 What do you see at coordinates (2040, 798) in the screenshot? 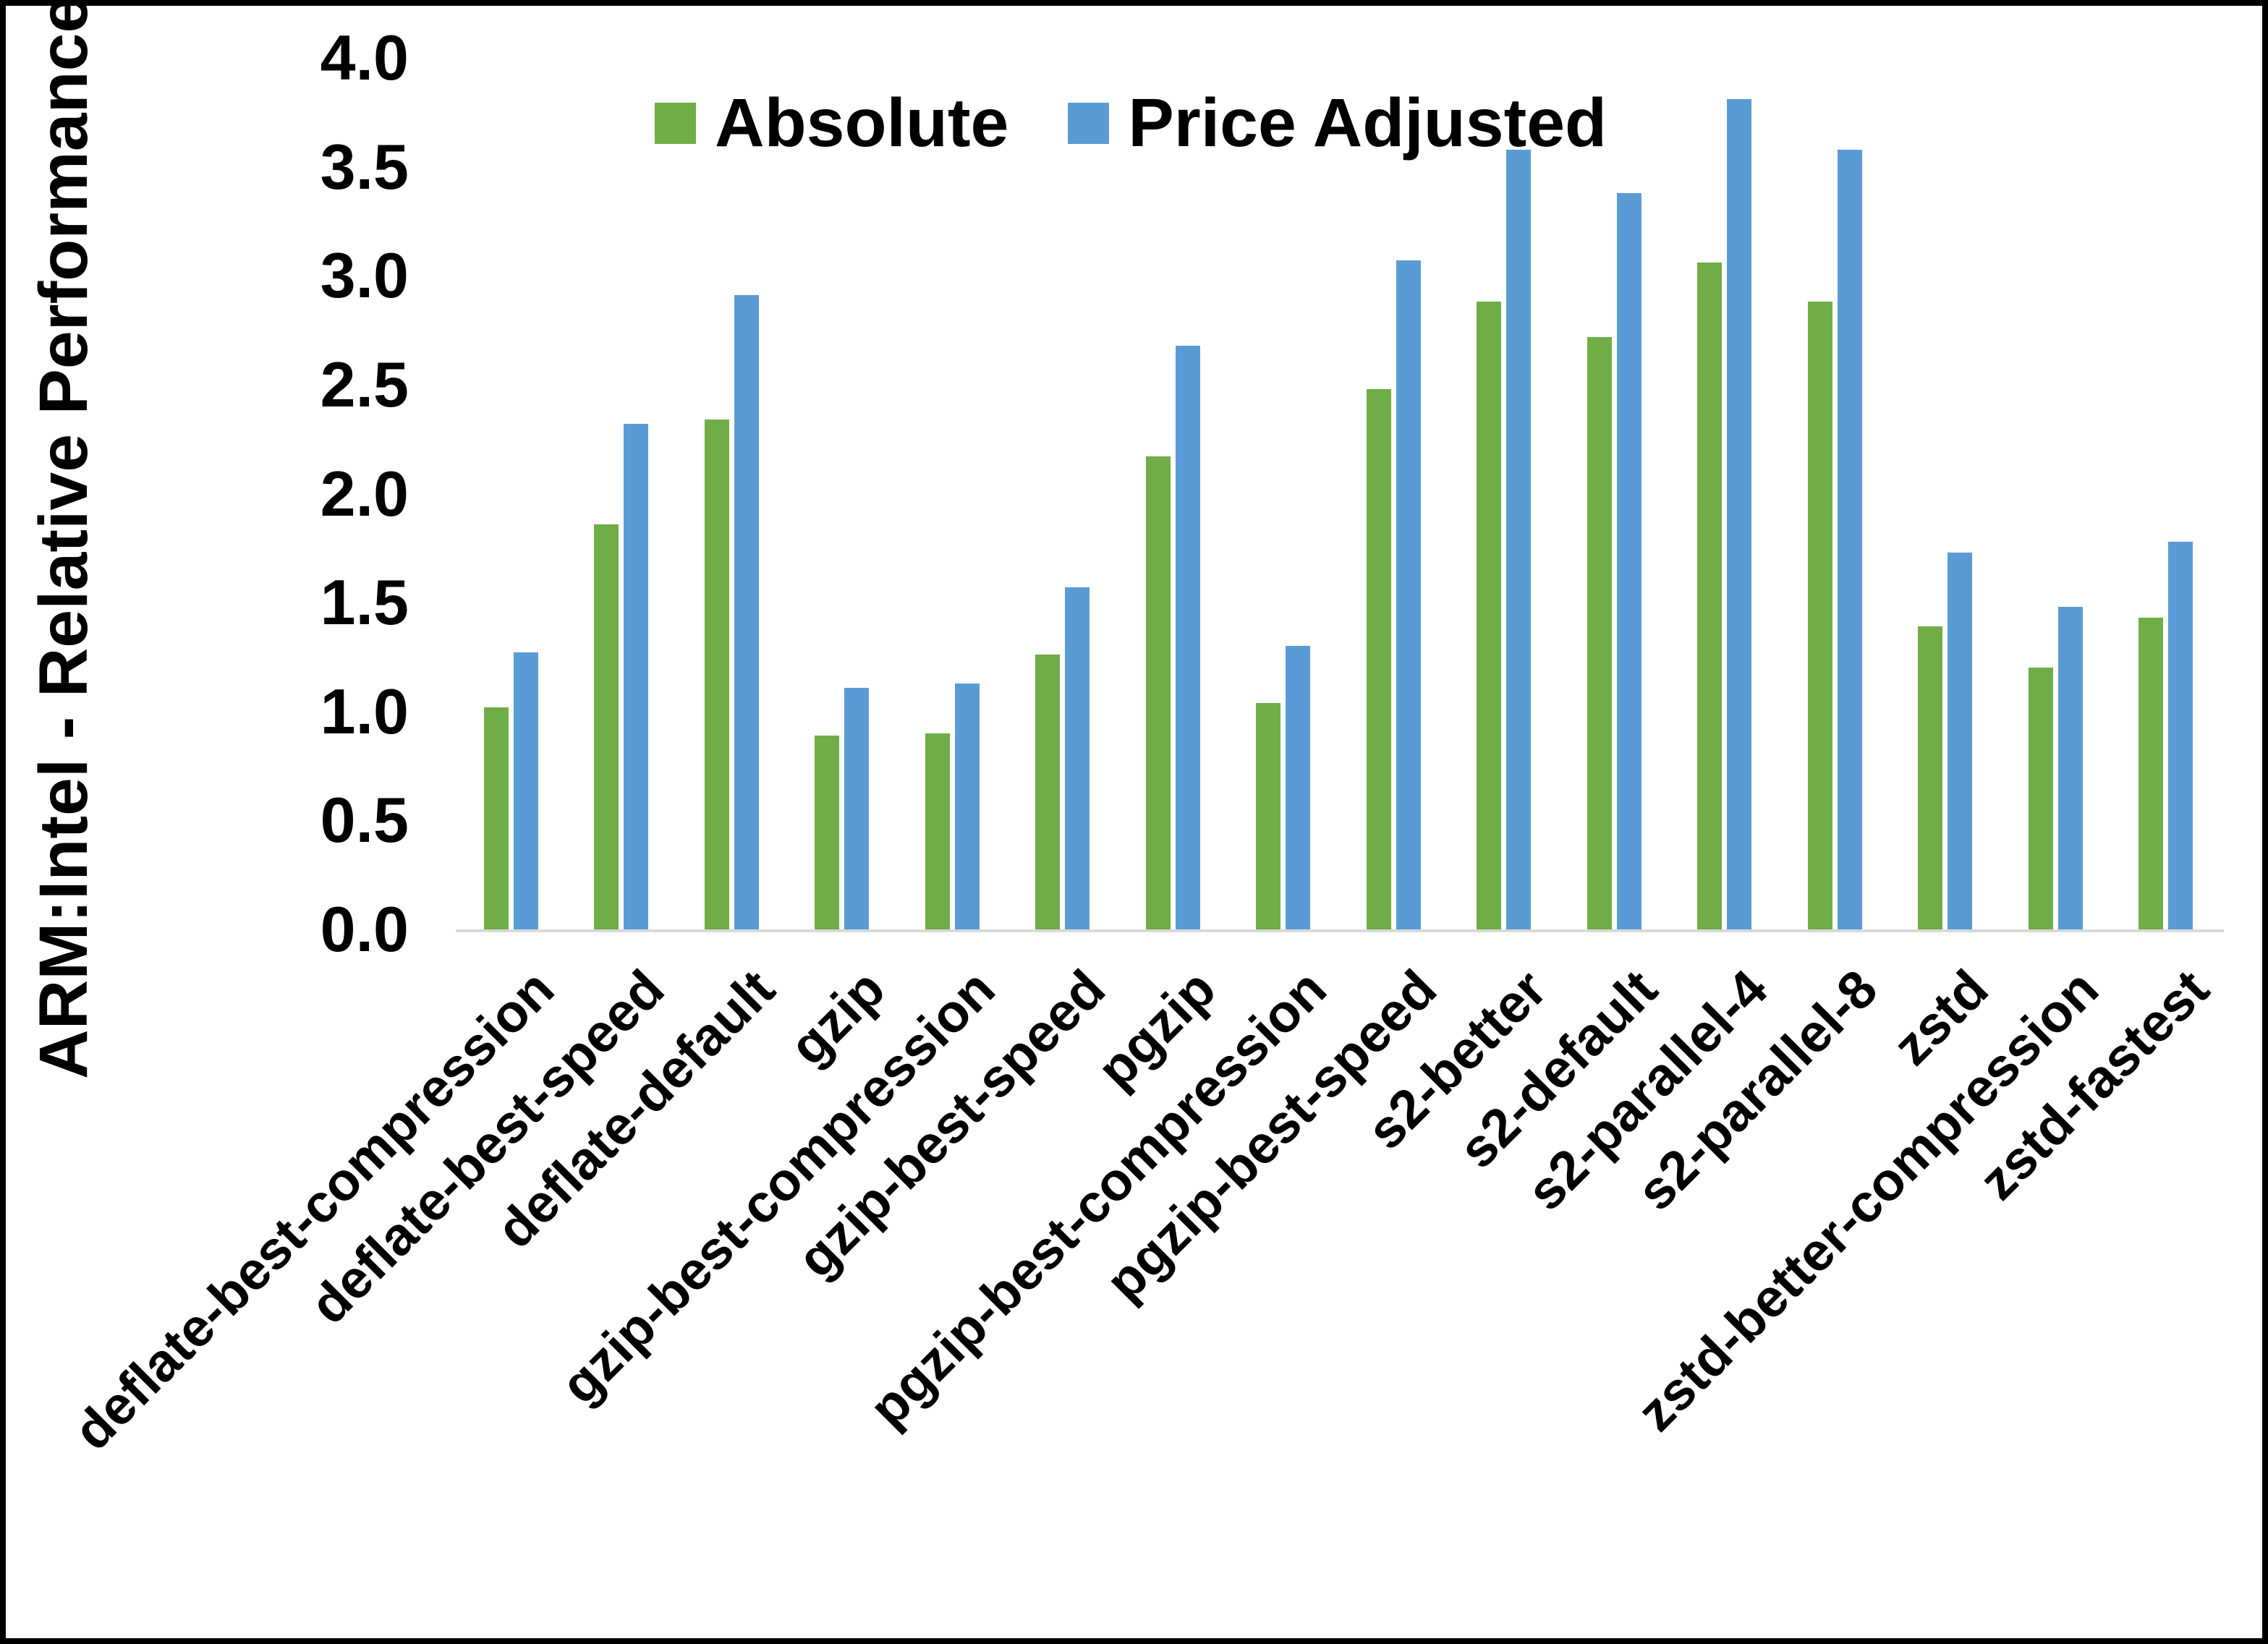
I see `bar-absolute-zstd-better-compression` at bounding box center [2040, 798].